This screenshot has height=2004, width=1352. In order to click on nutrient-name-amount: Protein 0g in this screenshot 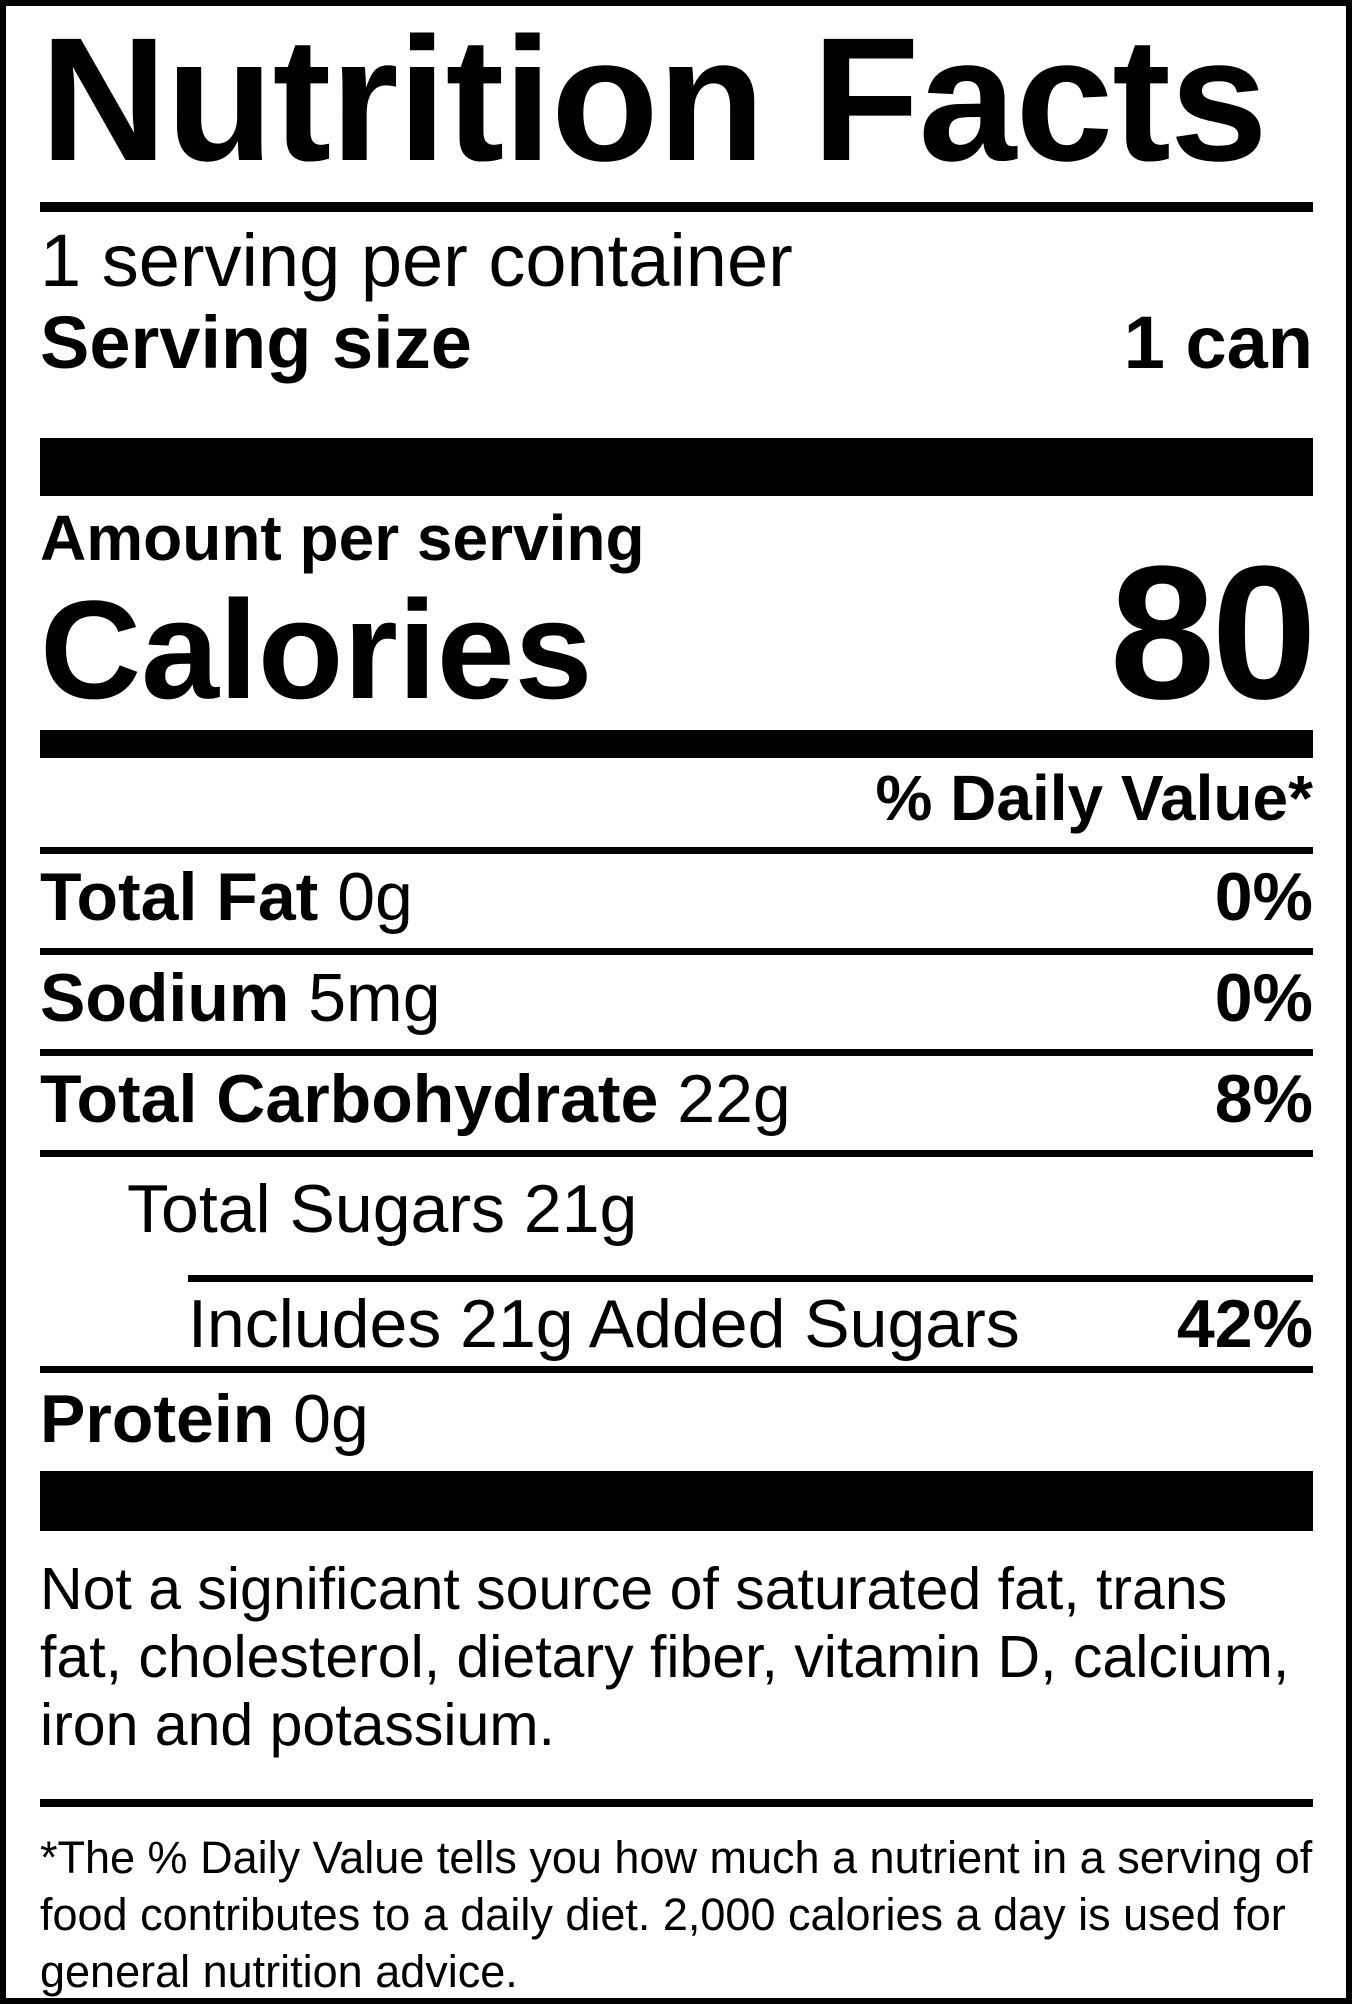, I will do `click(204, 1419)`.